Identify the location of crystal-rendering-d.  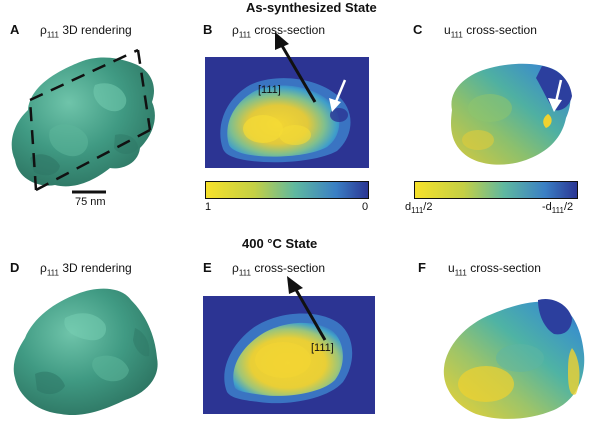
(85, 352).